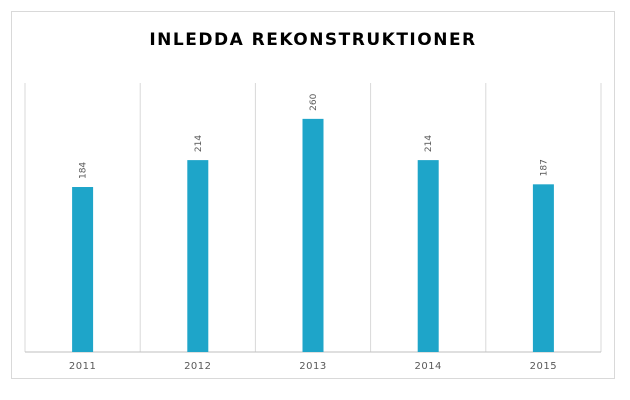 The width and height of the screenshot is (630, 400). Describe the element at coordinates (313, 40) in the screenshot. I see `chart-title: INLEDDA REKONSTRUKTIONER` at that location.